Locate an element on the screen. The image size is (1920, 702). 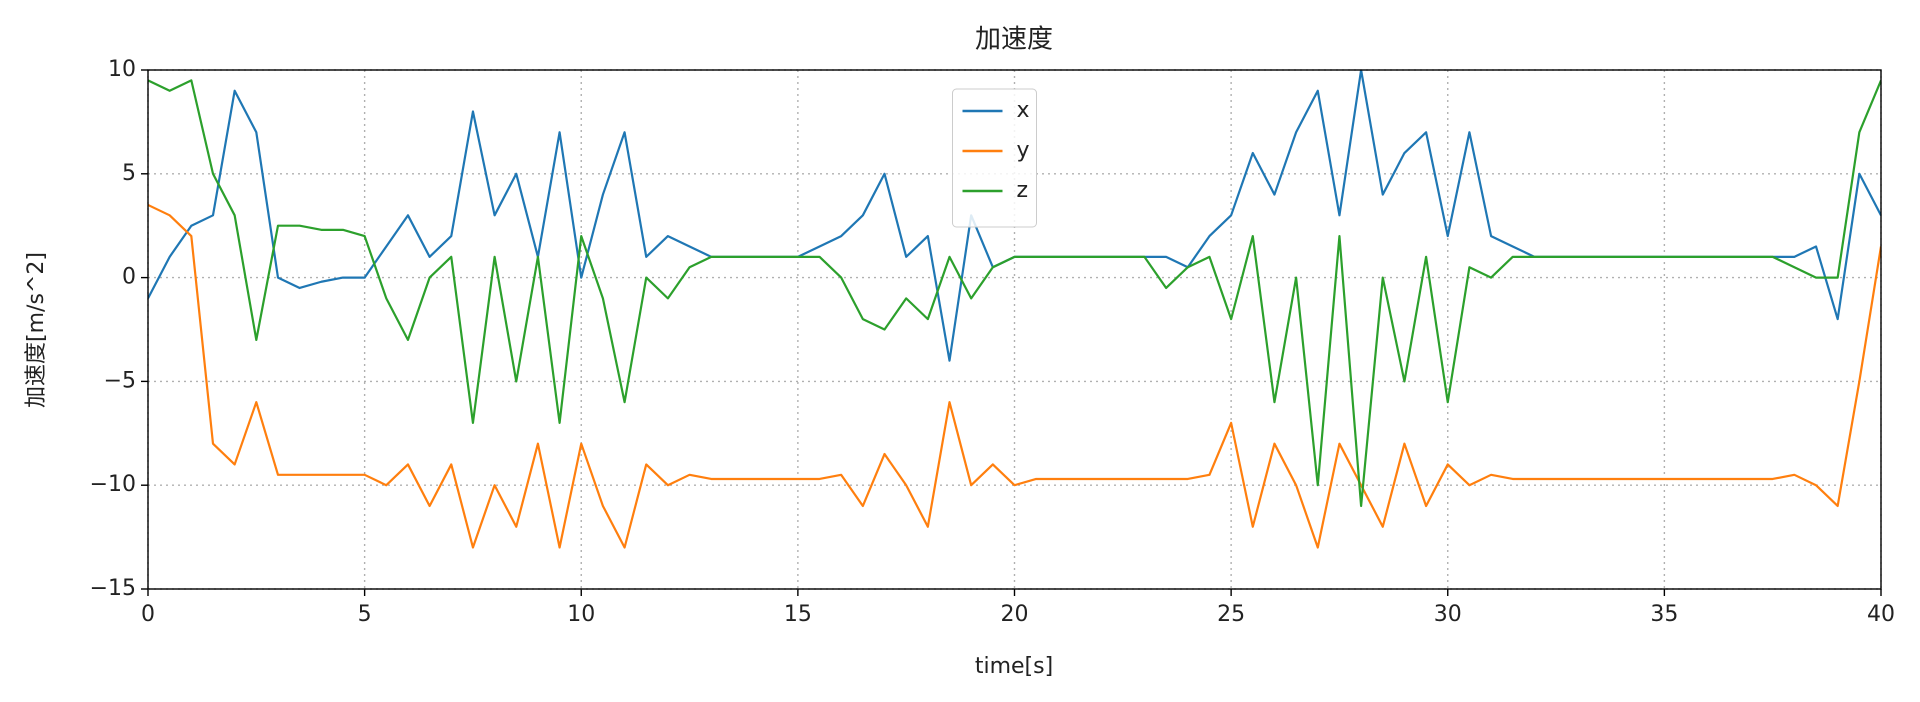
y-axis-label: 加速度[m/s^2] is located at coordinates (36, 330).